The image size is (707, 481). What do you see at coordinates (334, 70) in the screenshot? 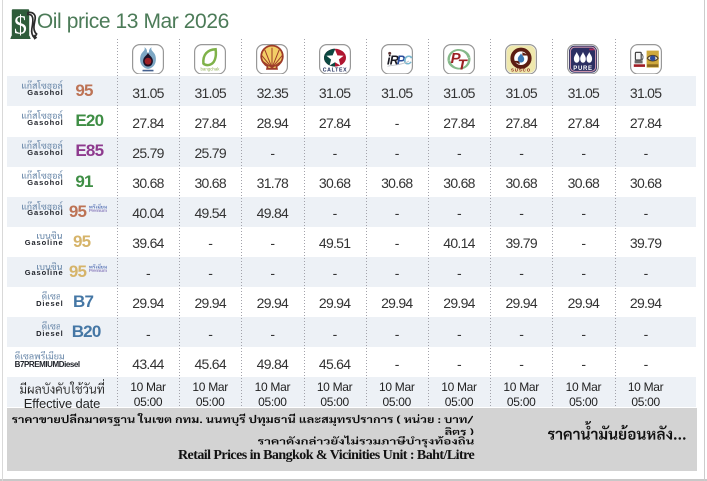
I see `svg-text: CALTEX` at bounding box center [334, 70].